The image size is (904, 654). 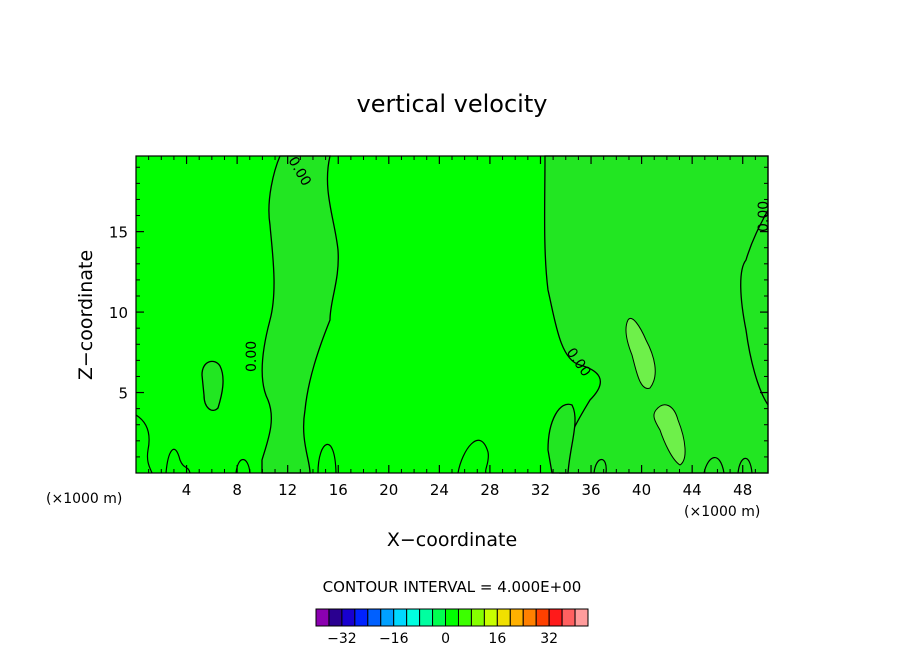 What do you see at coordinates (692, 490) in the screenshot?
I see `x-tick-label: 44` at bounding box center [692, 490].